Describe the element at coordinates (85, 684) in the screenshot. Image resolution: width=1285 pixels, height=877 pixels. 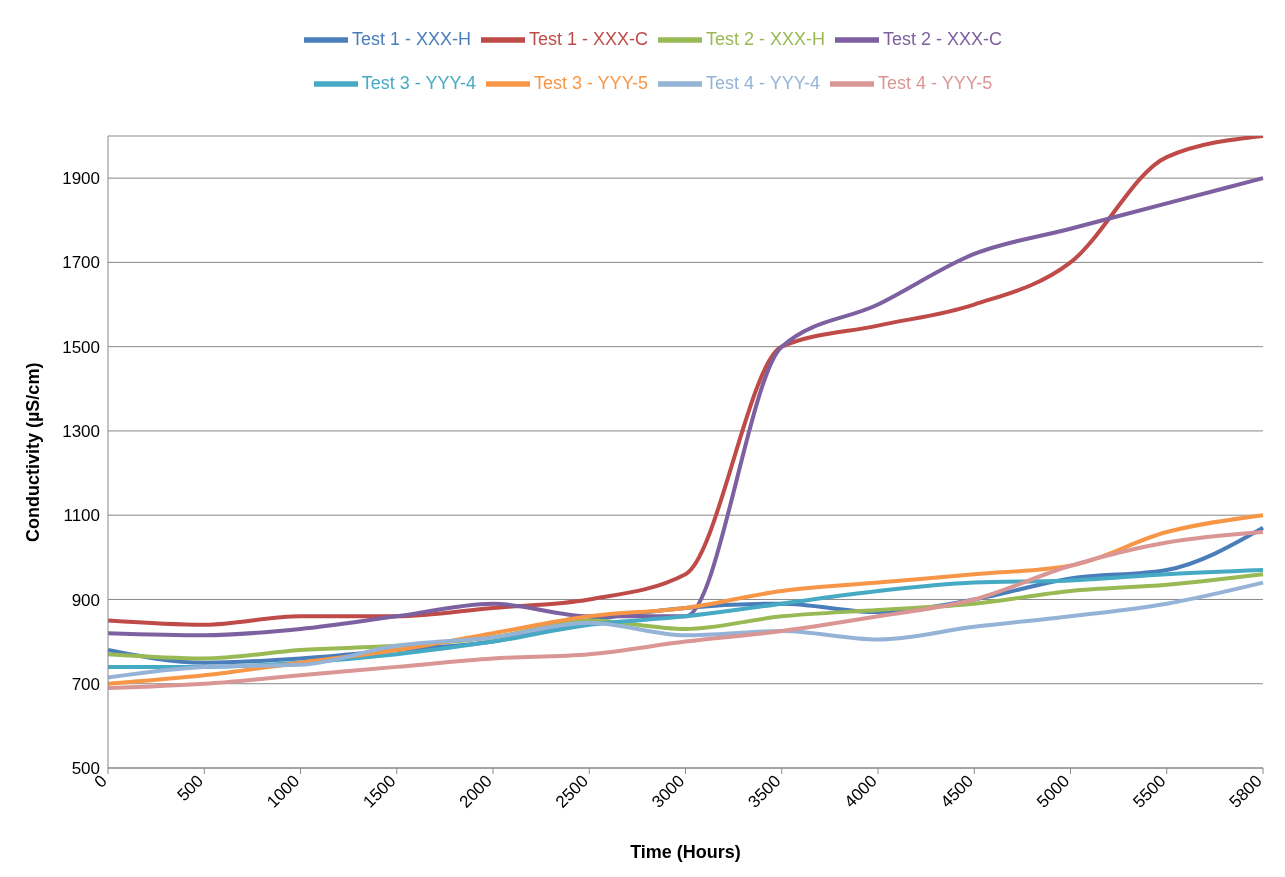
I see `y-tick-label: 700` at that location.